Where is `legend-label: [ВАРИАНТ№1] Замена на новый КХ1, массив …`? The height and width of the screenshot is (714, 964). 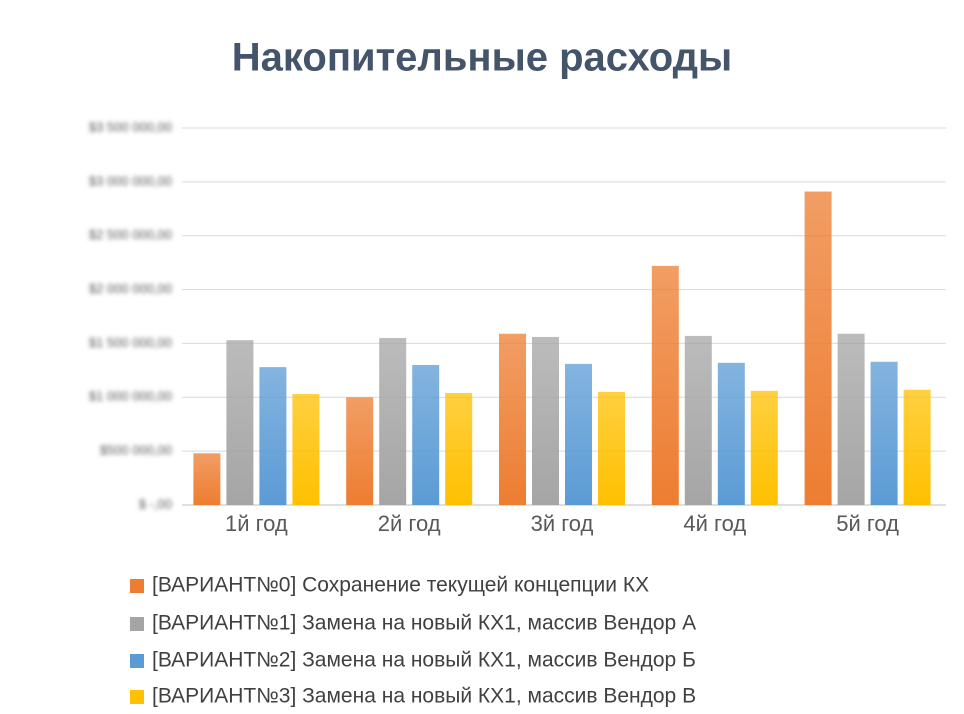 legend-label: [ВАРИАНТ№1] Замена на новый КХ1, массив … is located at coordinates (424, 623).